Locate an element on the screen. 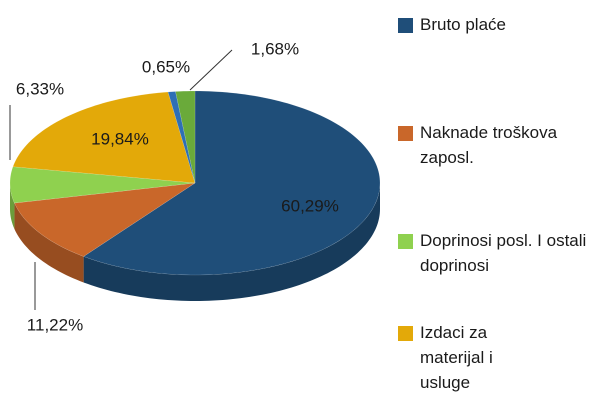 The width and height of the screenshot is (600, 419). data-label: 6,33% is located at coordinates (40, 88).